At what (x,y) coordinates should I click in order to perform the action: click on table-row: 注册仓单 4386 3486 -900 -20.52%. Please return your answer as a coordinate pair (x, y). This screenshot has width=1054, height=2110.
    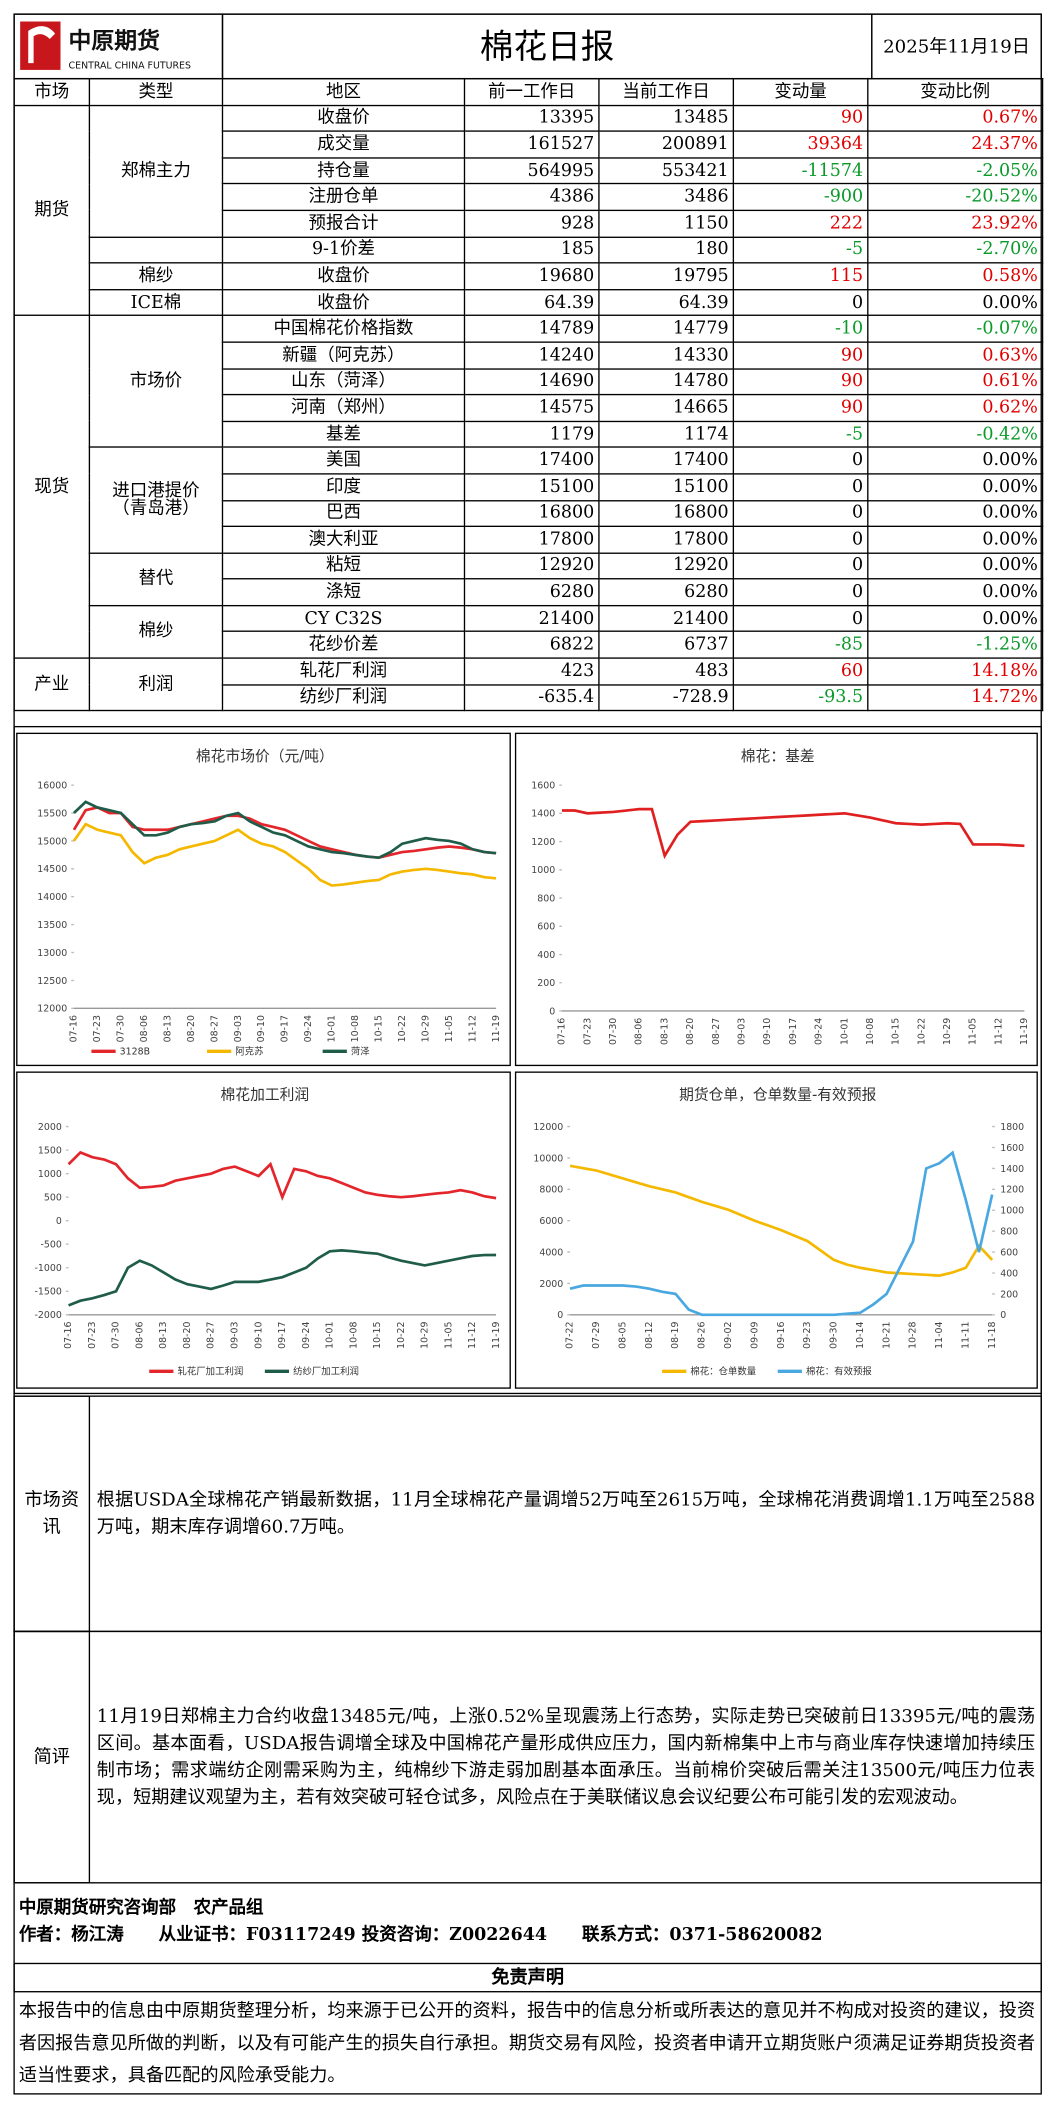
    Looking at the image, I should click on (529, 197).